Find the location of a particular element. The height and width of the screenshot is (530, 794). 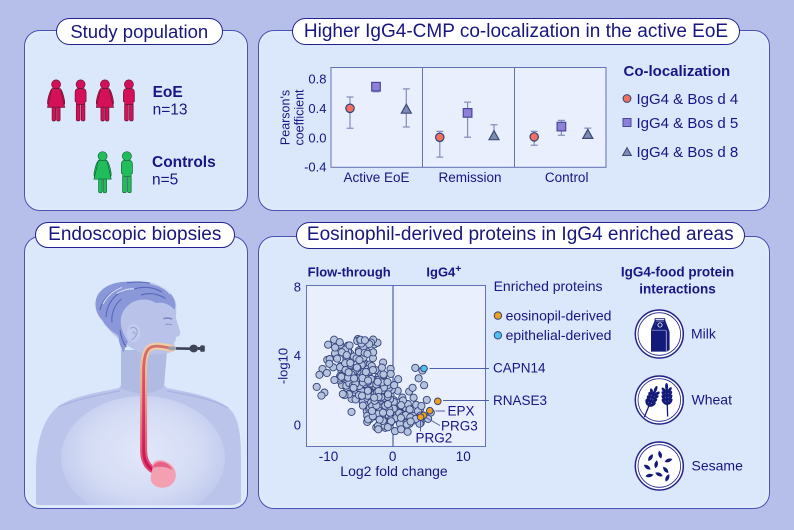

svg-text: Enriched proteins is located at coordinates (548, 286).